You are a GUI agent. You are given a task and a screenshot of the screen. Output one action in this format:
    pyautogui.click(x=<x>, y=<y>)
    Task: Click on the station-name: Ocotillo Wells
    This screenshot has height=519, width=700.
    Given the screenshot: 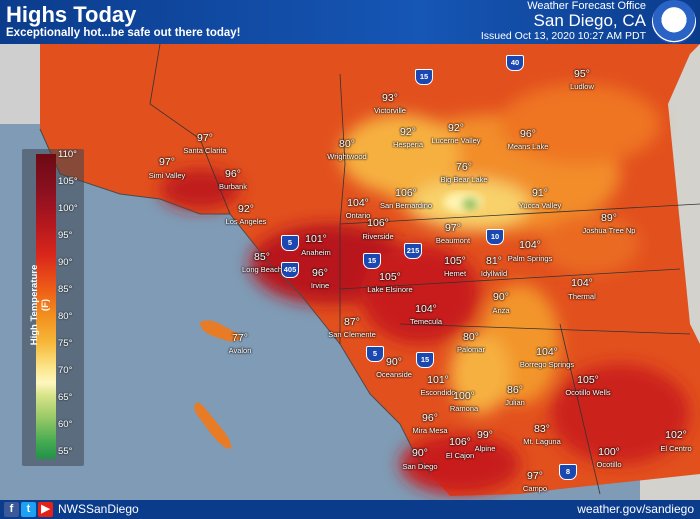 What is the action you would take?
    pyautogui.click(x=588, y=392)
    